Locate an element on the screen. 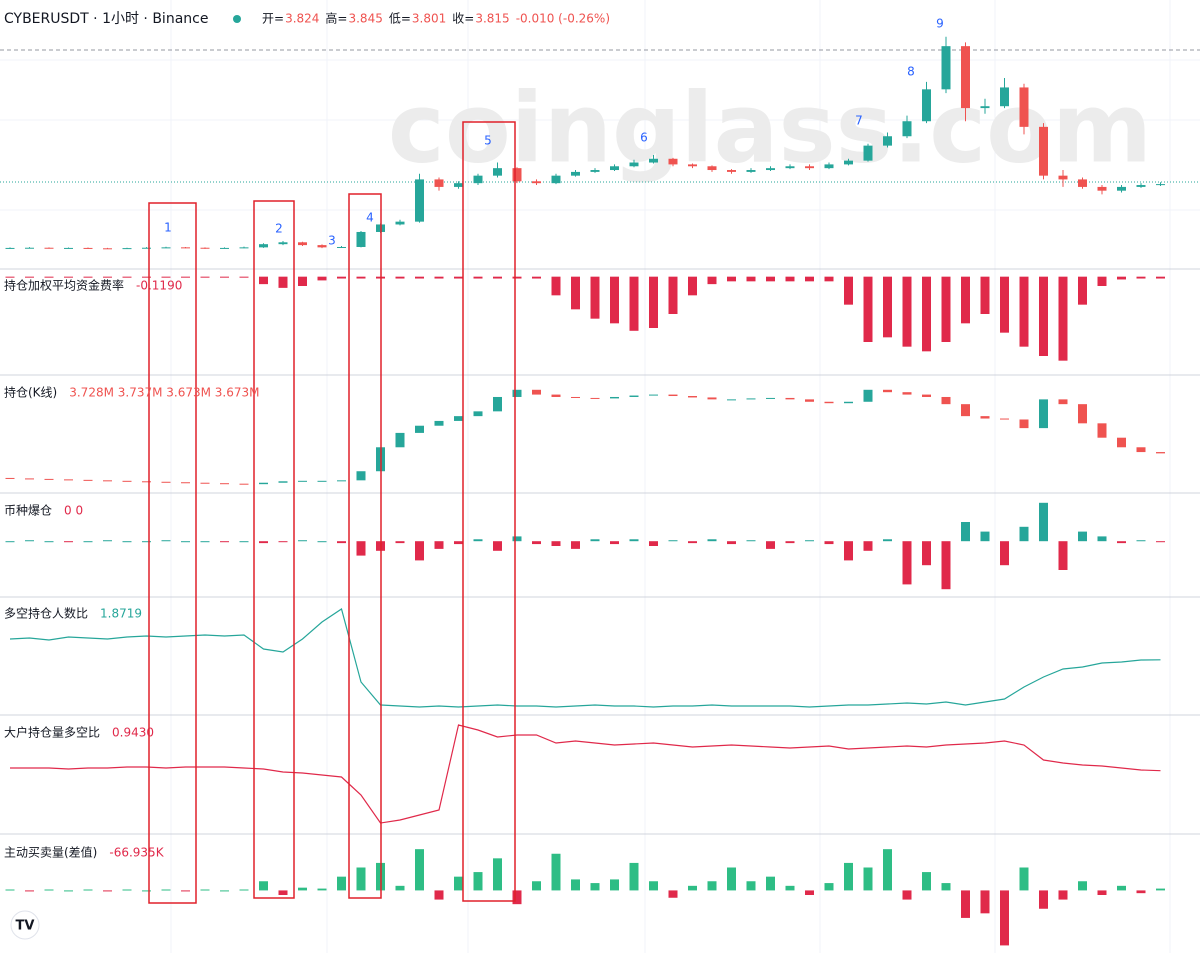  legend-label: 高= is located at coordinates (336, 18).